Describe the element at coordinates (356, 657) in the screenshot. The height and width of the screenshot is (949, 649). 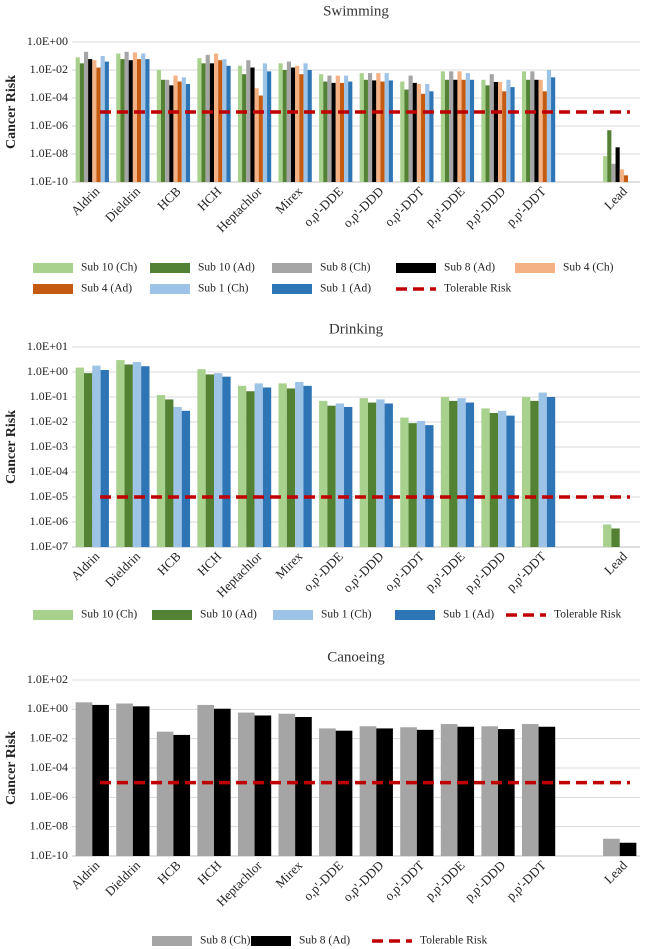
I see `chart-title: Canoeing` at that location.